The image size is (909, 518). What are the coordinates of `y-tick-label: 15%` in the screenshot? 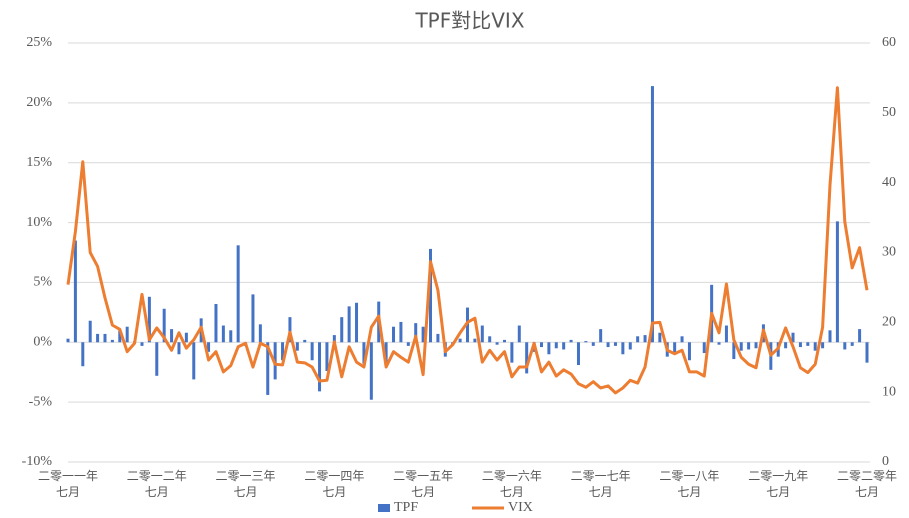 It's located at (39, 162).